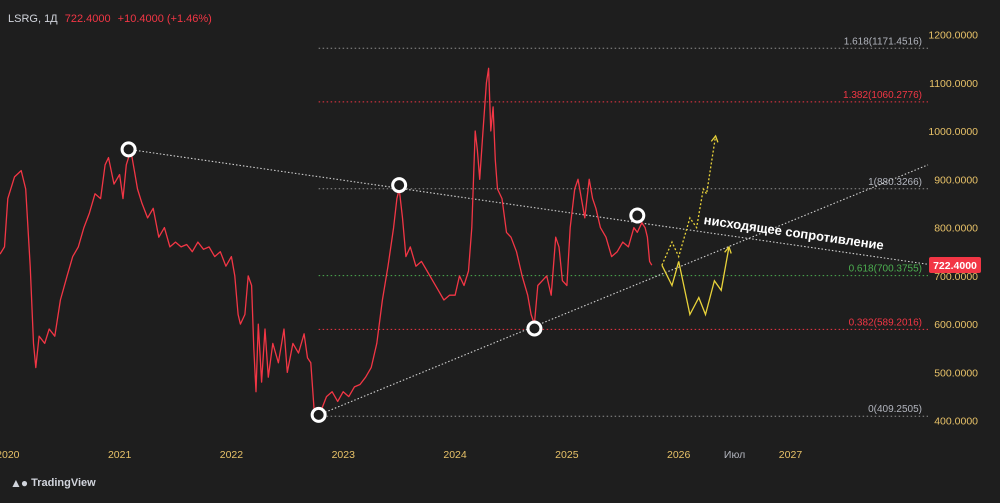 The width and height of the screenshot is (1000, 503). I want to click on fib-level-label: 1.618(1171.4516), so click(883, 41).